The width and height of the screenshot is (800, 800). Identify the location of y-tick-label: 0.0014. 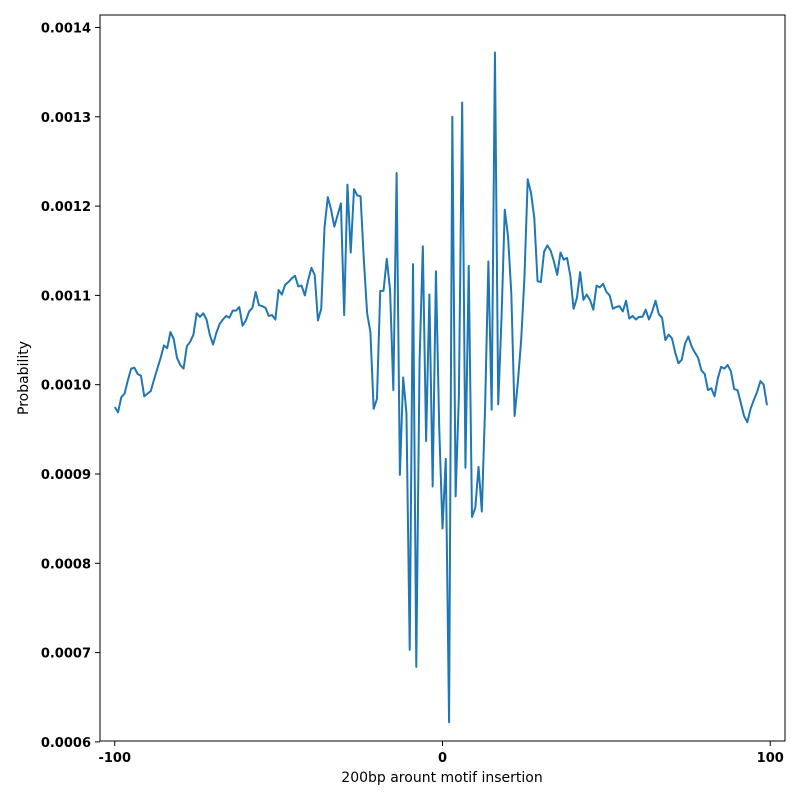
(66, 29).